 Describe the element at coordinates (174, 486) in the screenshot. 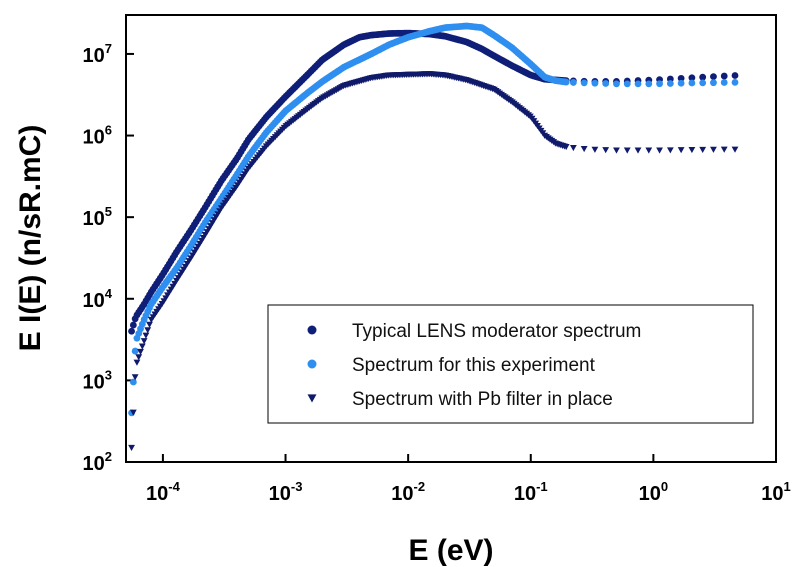

I see `x-tick-label-exponent: -4` at that location.